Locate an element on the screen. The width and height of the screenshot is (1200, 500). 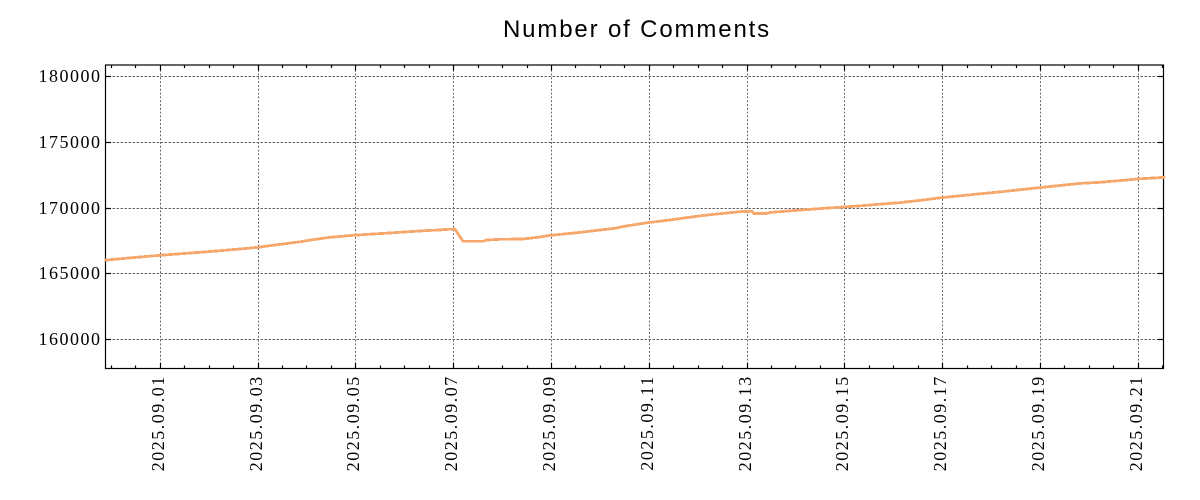
svg-text: 2025.09.17 is located at coordinates (940, 423).